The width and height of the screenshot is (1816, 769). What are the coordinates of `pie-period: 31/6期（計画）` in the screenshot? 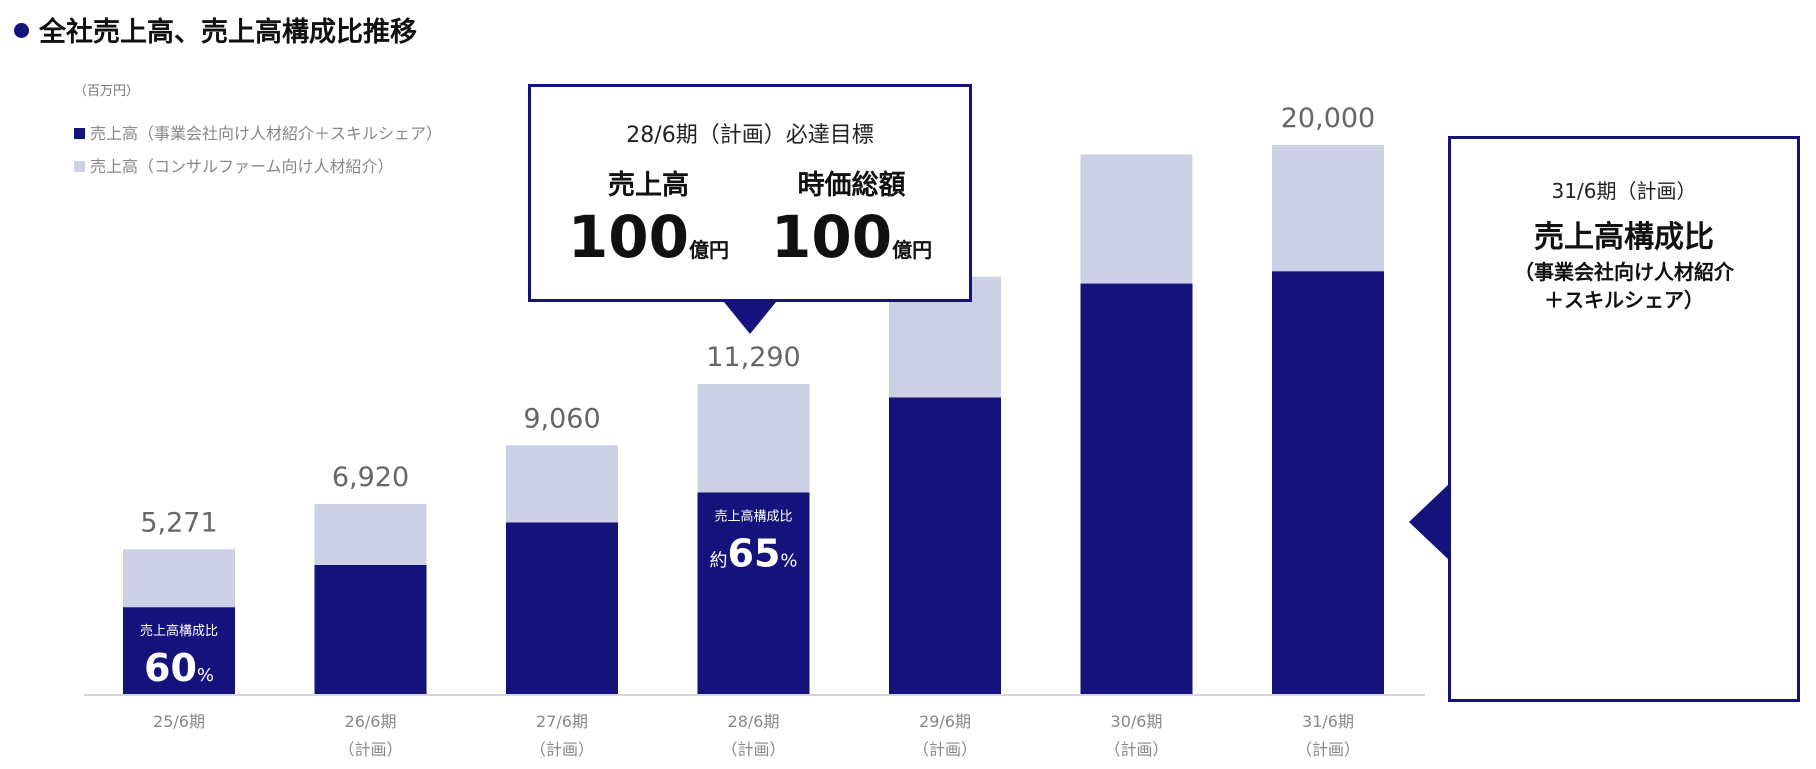 It's located at (1624, 191).